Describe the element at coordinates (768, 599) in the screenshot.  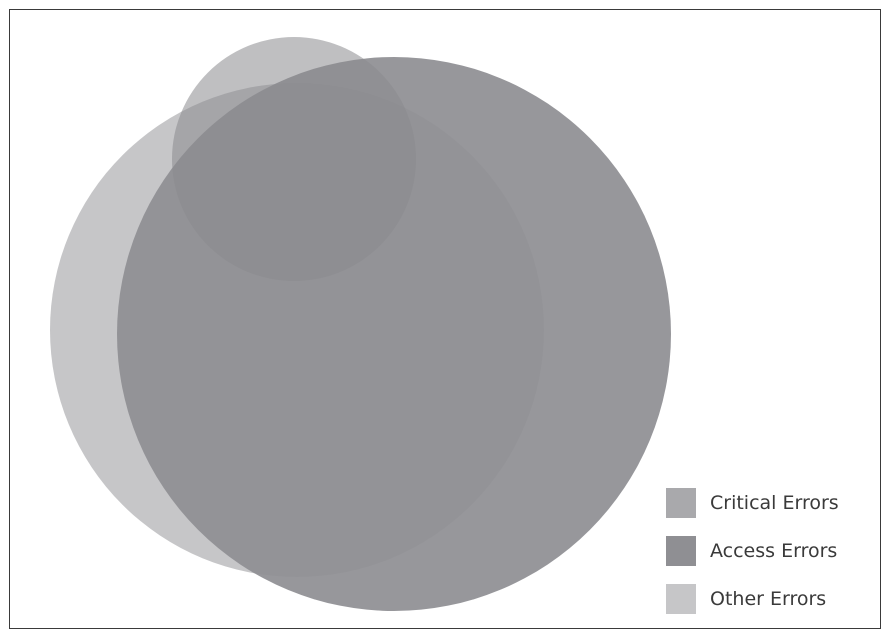
I see `legend-label: Other Errors` at that location.